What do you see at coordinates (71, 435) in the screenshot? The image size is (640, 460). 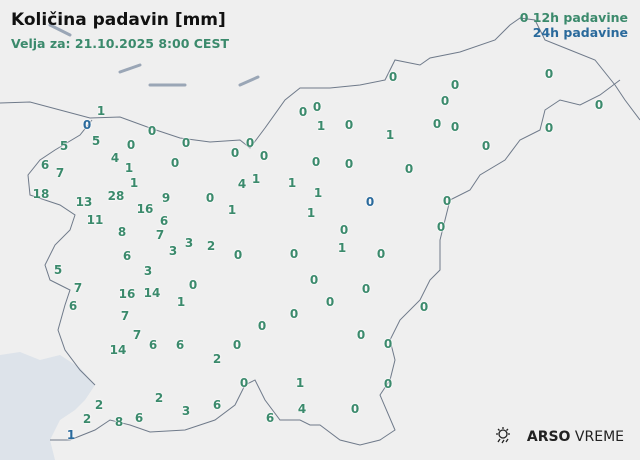 I see `station-value-24h: 1` at bounding box center [71, 435].